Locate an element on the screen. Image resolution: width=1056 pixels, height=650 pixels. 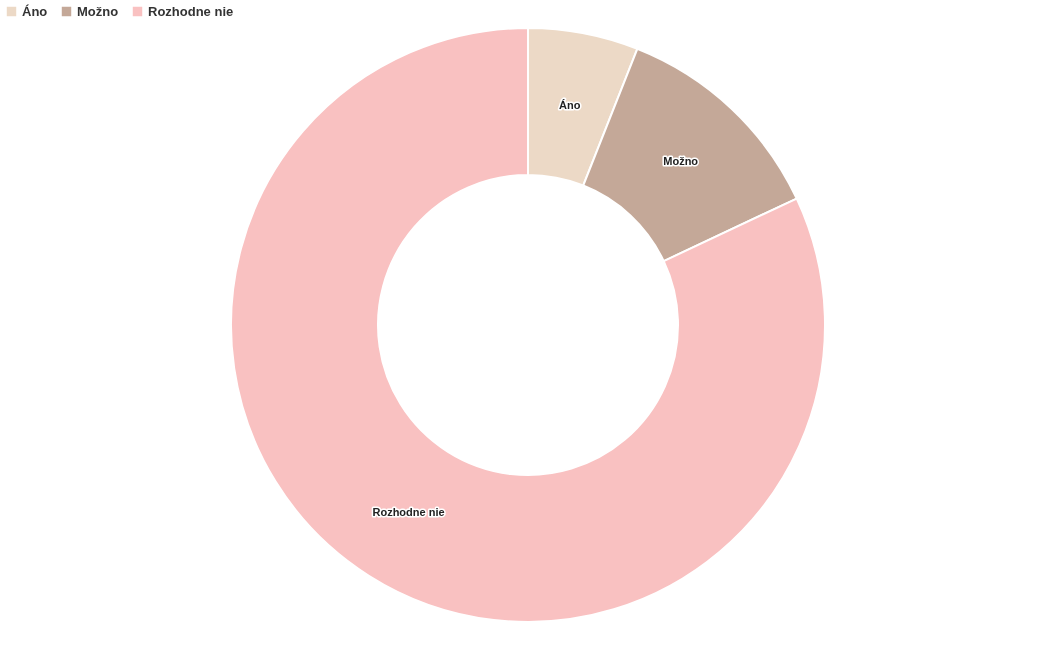
slice-label: Možno is located at coordinates (681, 161).